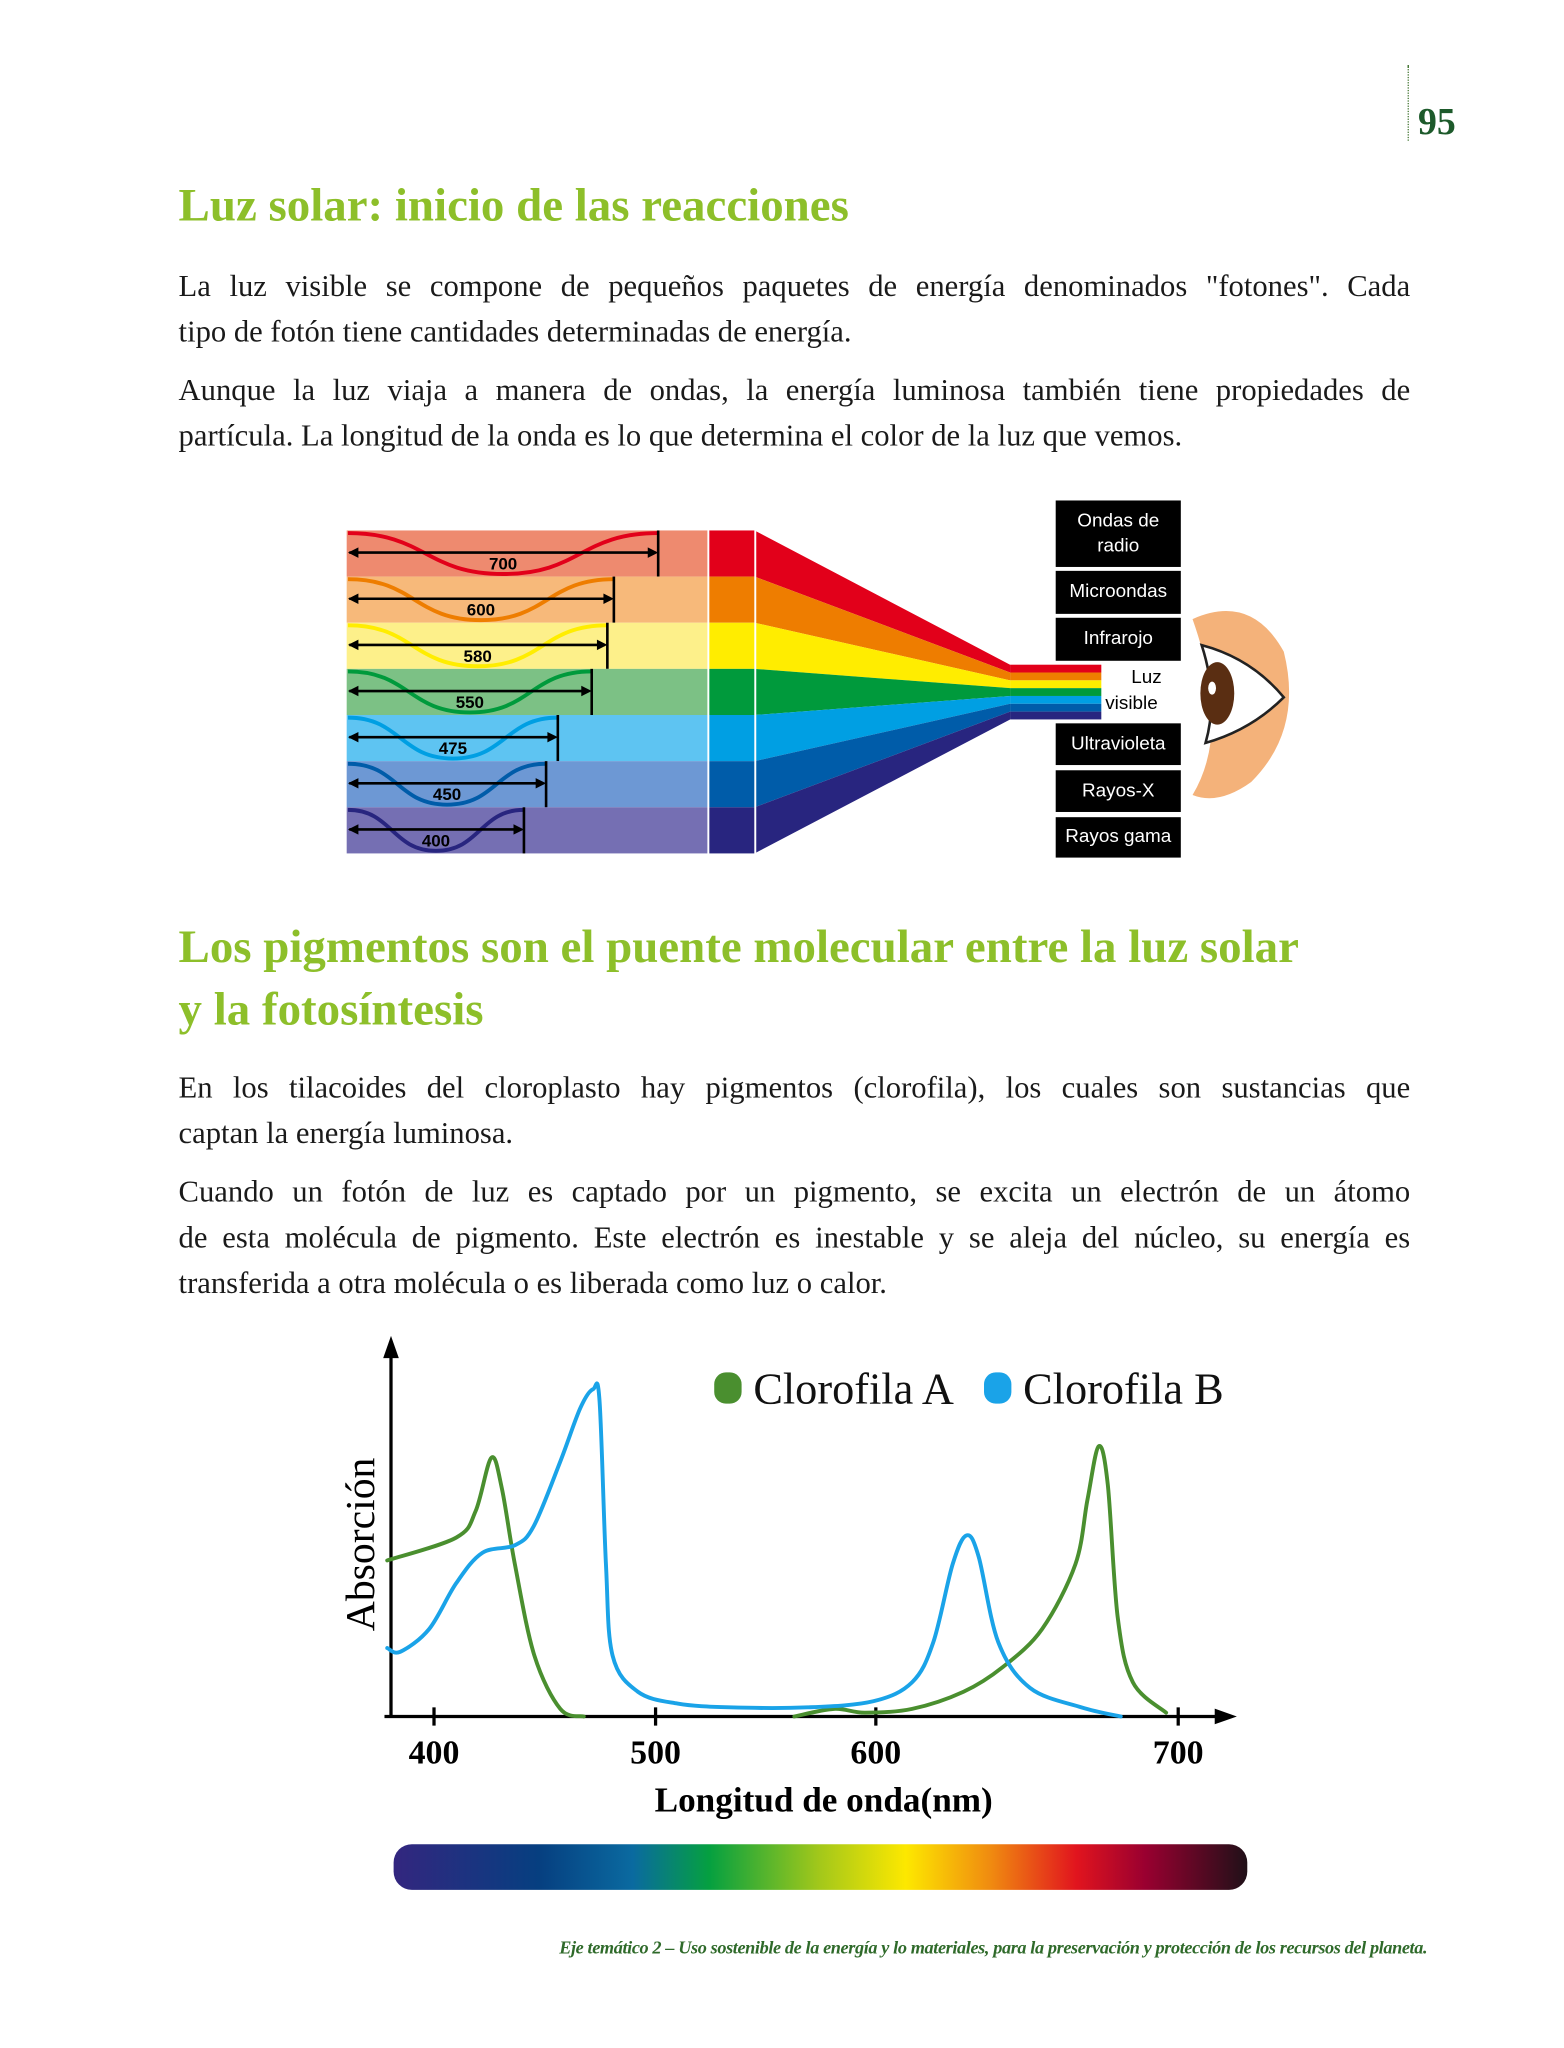  I want to click on page-number: 95, so click(1437, 122).